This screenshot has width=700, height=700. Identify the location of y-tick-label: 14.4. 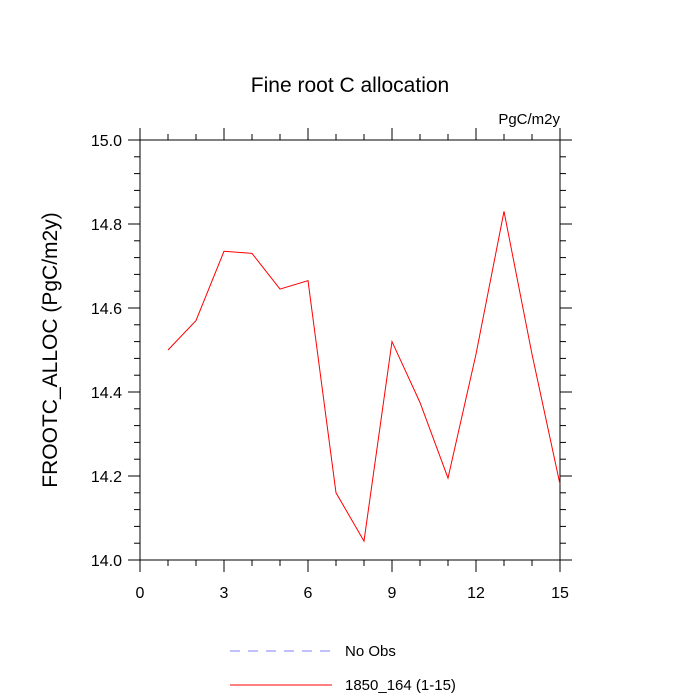
(106, 393).